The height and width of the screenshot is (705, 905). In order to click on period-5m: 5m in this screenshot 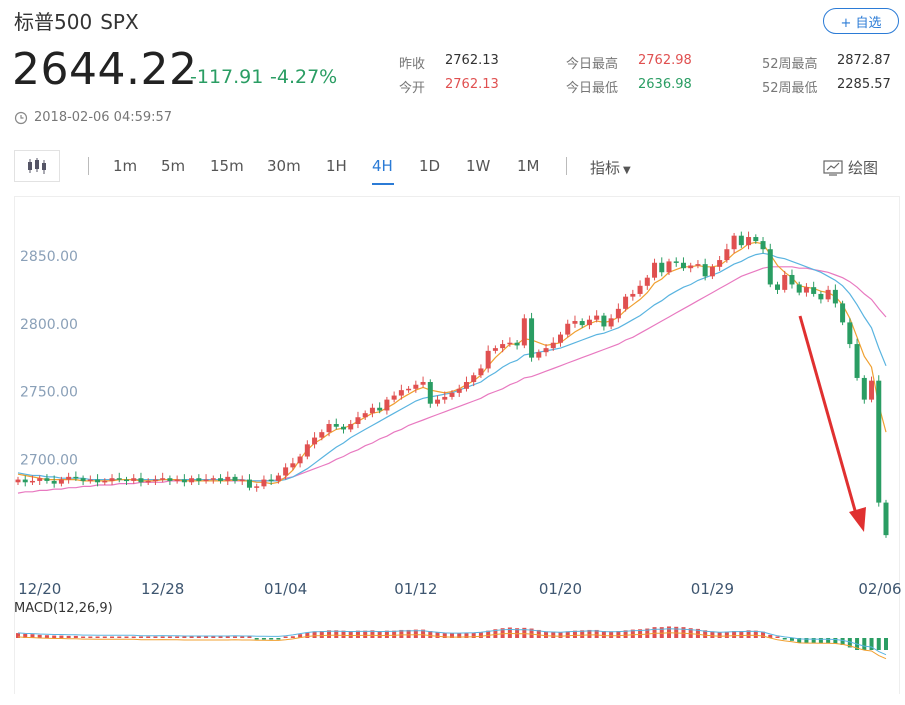, I will do `click(173, 166)`.